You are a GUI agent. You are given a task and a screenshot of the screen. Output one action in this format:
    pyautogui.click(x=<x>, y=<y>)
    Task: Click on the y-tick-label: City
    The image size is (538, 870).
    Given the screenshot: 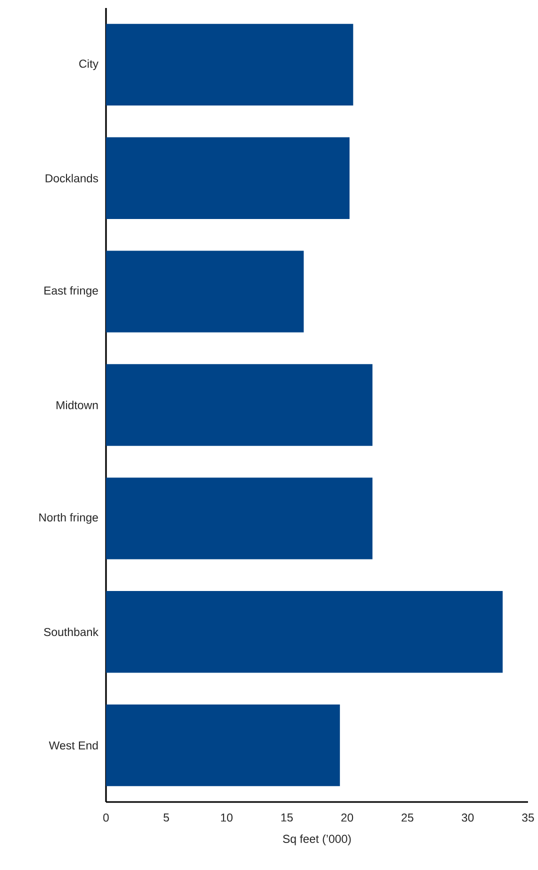 What is the action you would take?
    pyautogui.click(x=88, y=64)
    